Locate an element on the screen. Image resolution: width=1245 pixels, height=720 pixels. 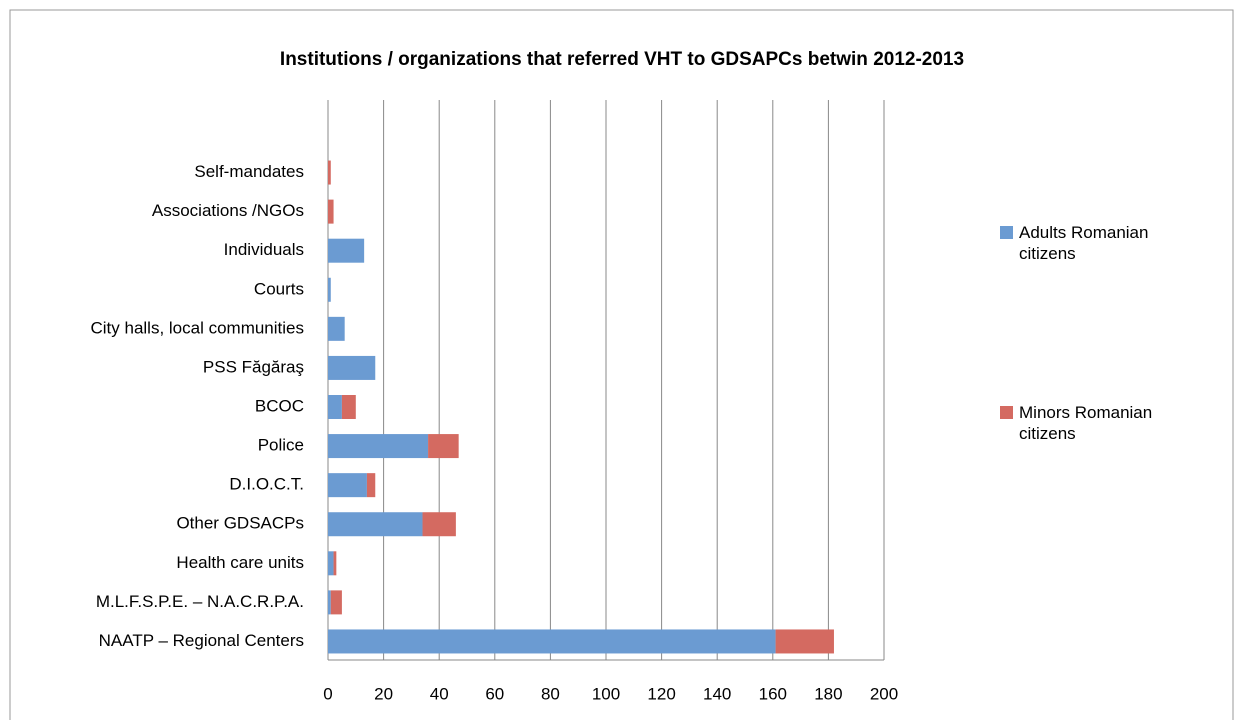
y-tick-label: Self-mandates is located at coordinates (249, 171).